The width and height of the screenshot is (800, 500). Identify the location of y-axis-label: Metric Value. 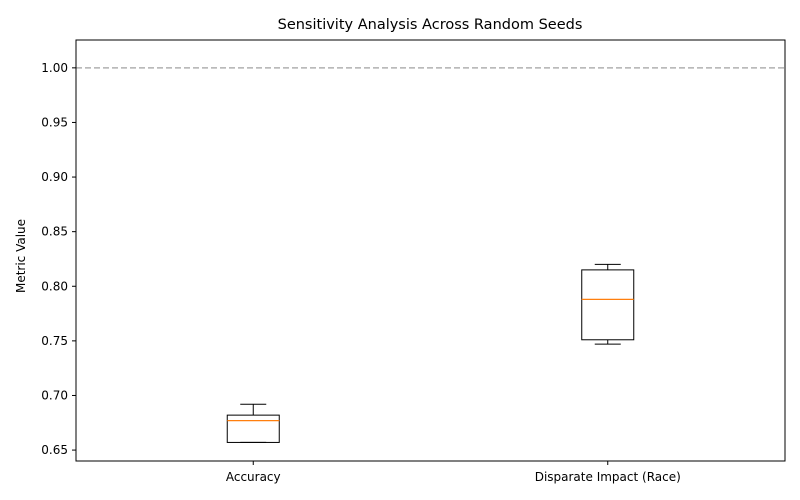
(21, 256).